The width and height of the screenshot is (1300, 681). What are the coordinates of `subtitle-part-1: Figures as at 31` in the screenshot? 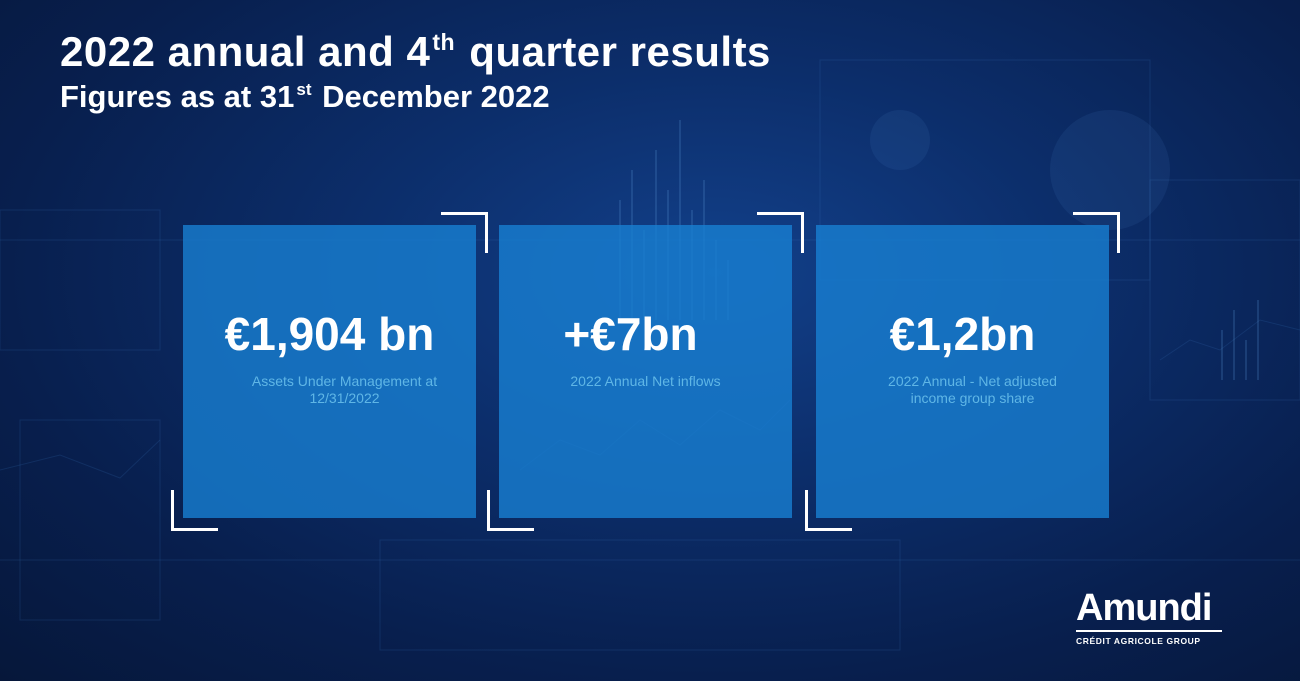 It's located at (177, 96).